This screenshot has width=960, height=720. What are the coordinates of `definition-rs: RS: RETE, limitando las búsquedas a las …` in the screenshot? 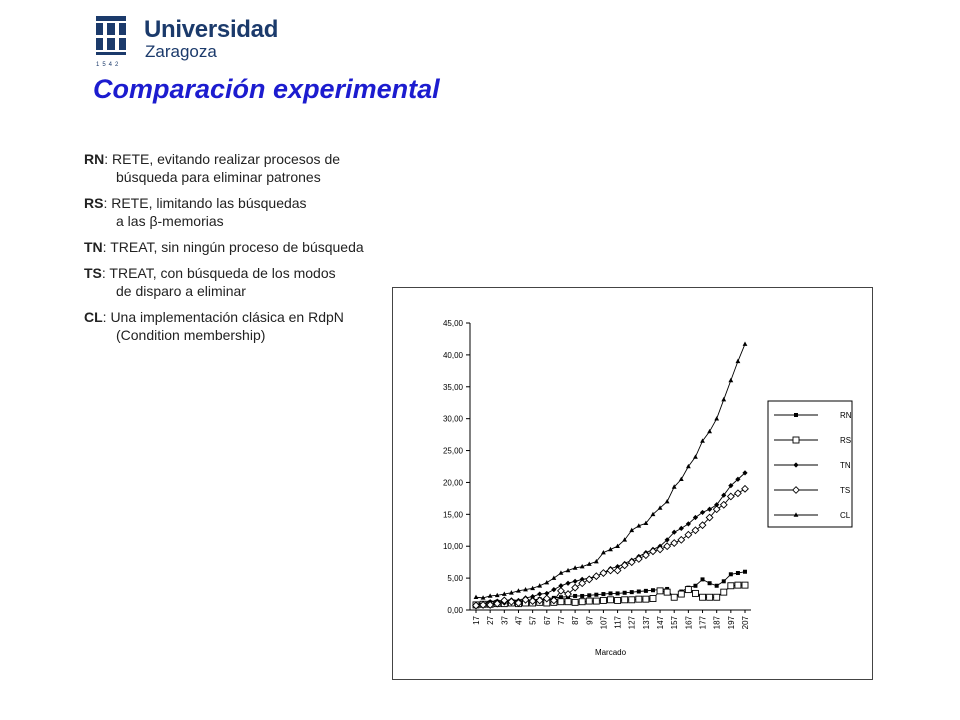 It's located at (249, 212).